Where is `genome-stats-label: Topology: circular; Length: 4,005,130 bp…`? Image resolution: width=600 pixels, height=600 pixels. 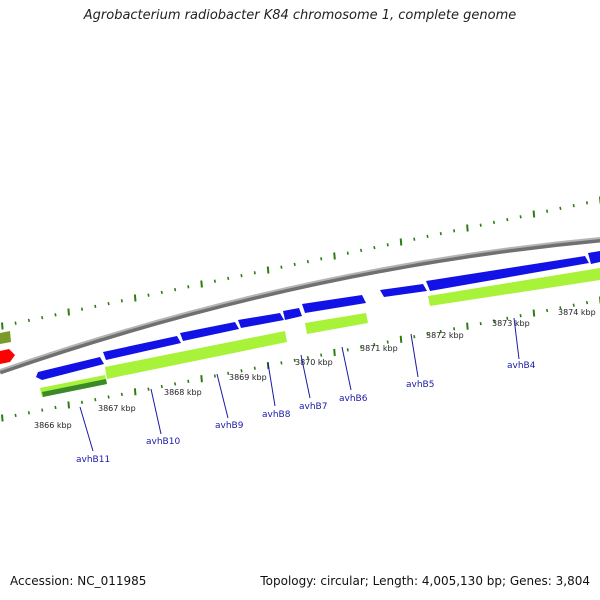 genome-stats-label: Topology: circular; Length: 4,005,130 bp… is located at coordinates (425, 581).